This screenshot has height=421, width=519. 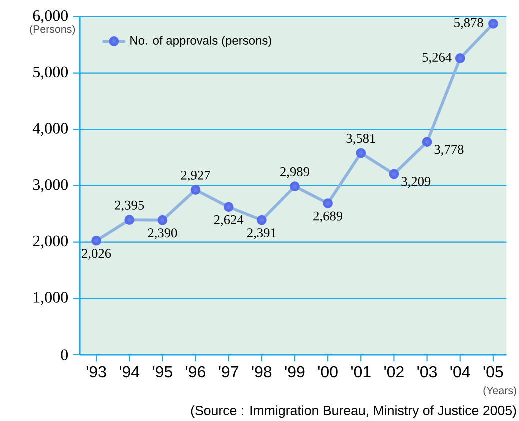 I want to click on x-tick-label: '02, so click(x=394, y=372).